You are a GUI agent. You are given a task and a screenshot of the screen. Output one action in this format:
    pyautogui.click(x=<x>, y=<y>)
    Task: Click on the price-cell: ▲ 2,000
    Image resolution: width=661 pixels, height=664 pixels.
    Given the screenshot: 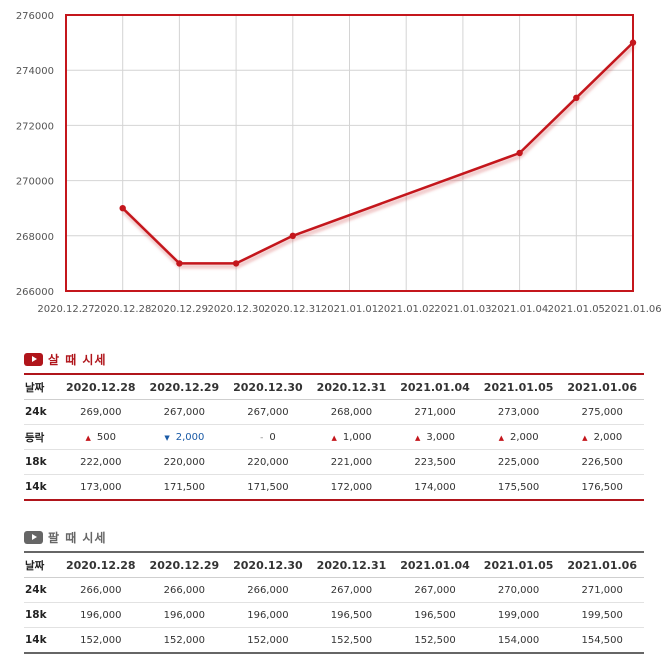 What is the action you would take?
    pyautogui.click(x=602, y=437)
    